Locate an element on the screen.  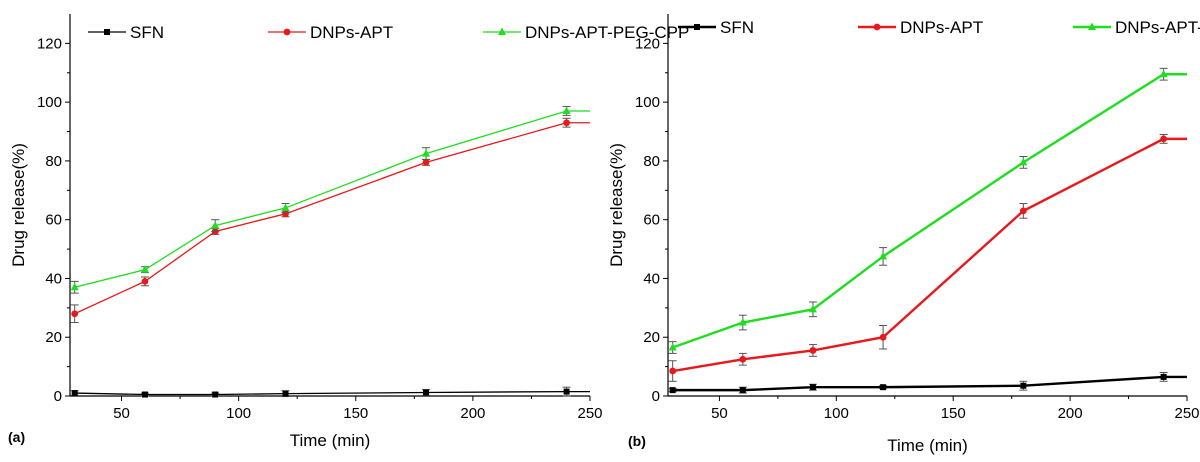
panel-label: (a) is located at coordinates (16, 437).